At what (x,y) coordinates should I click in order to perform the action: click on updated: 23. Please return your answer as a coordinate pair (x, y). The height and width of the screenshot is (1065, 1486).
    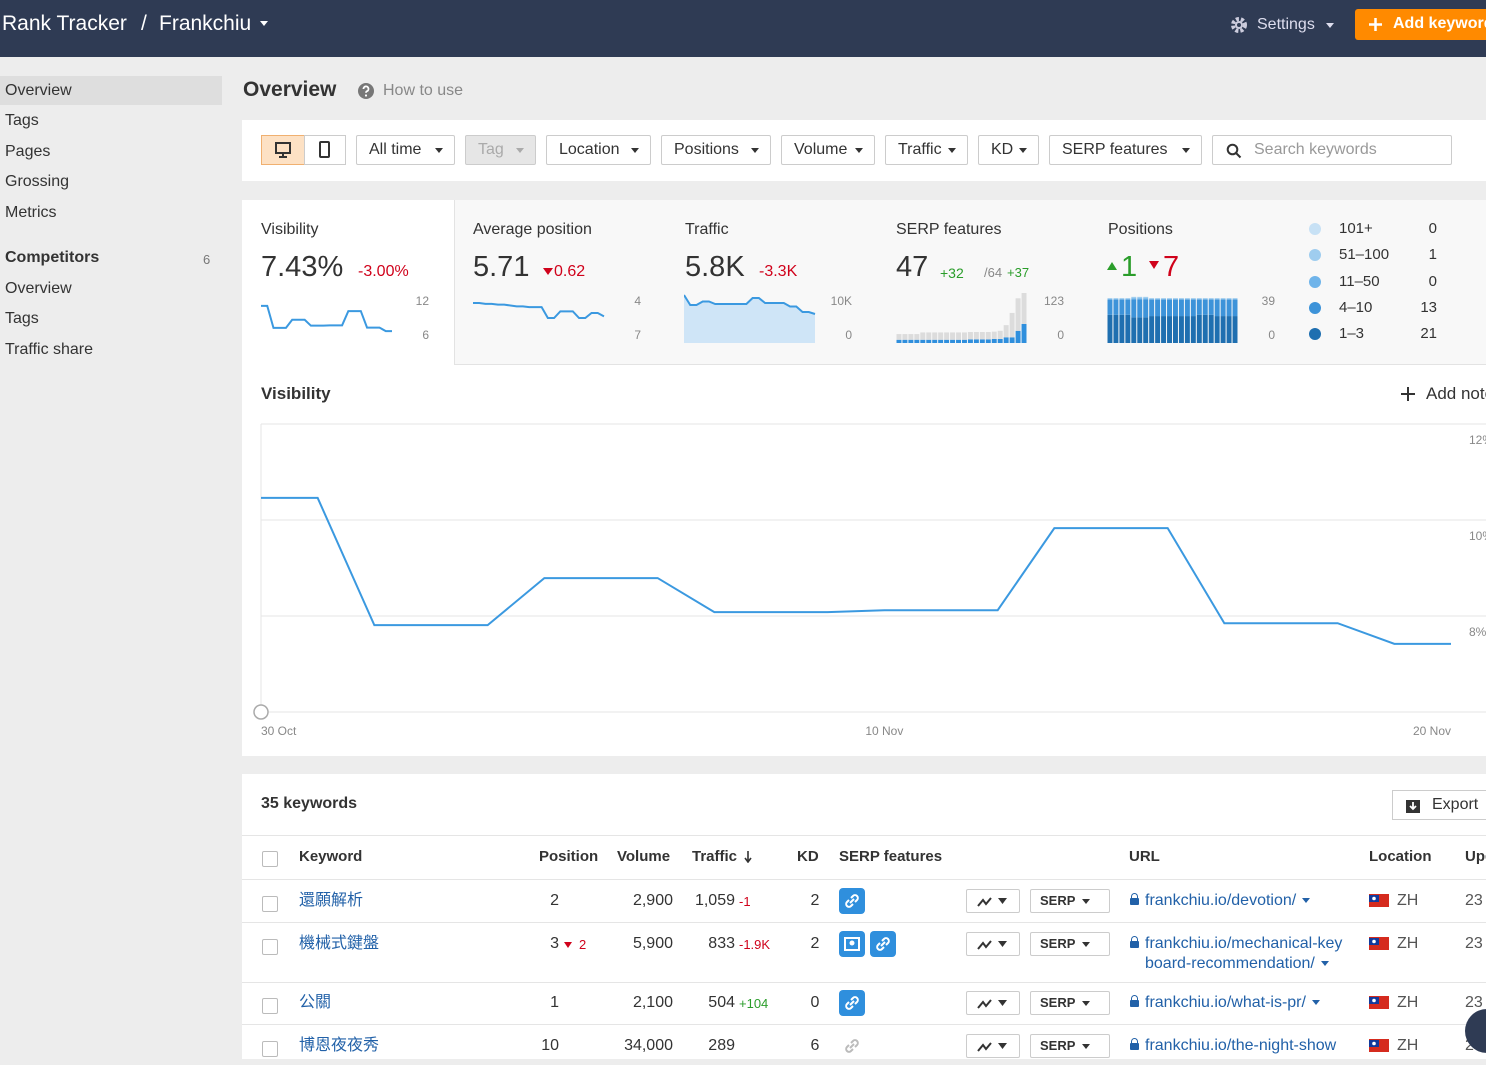
    Looking at the image, I should click on (1474, 943).